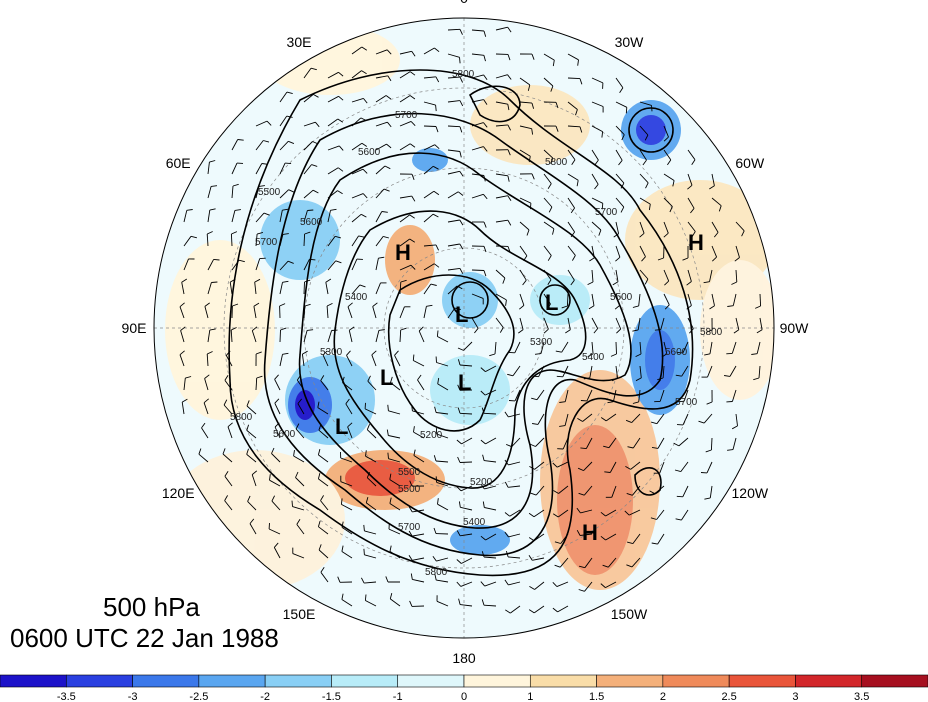 This screenshot has height=702, width=928. I want to click on contour-label: 5600, so click(676, 352).